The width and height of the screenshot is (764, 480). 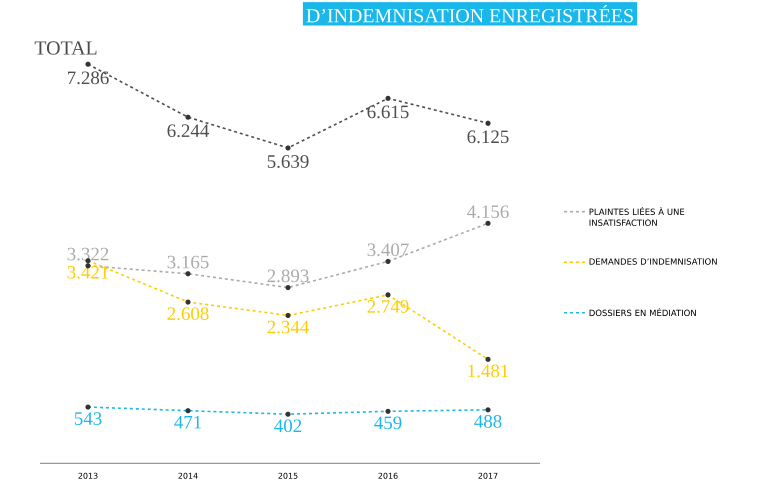 I want to click on data-label: 7.286, so click(x=88, y=77).